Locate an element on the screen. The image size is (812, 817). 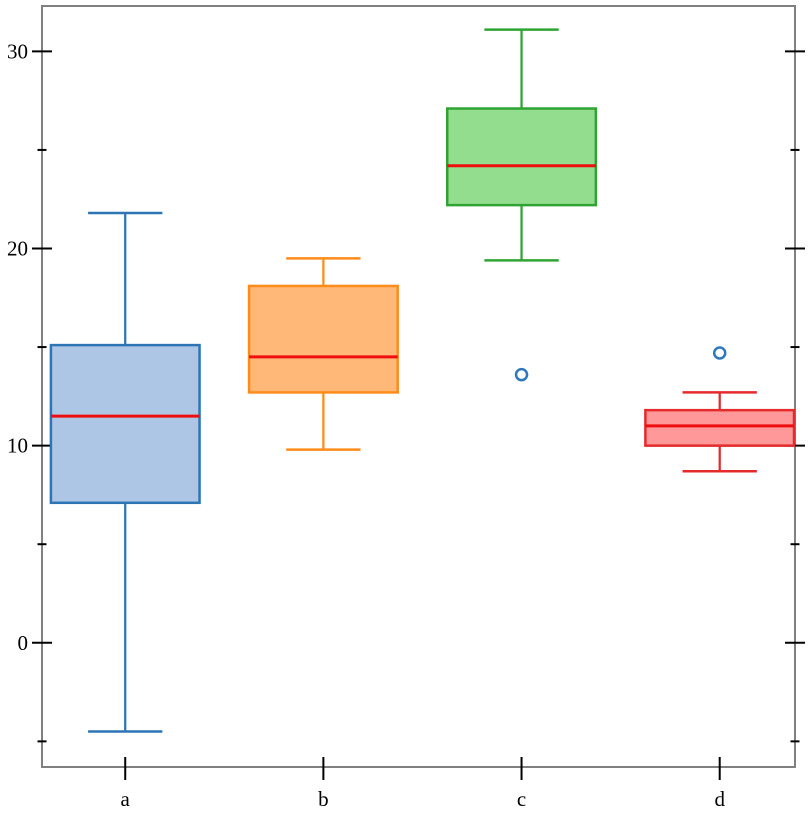
y-tick-label: 10 is located at coordinates (17, 446).